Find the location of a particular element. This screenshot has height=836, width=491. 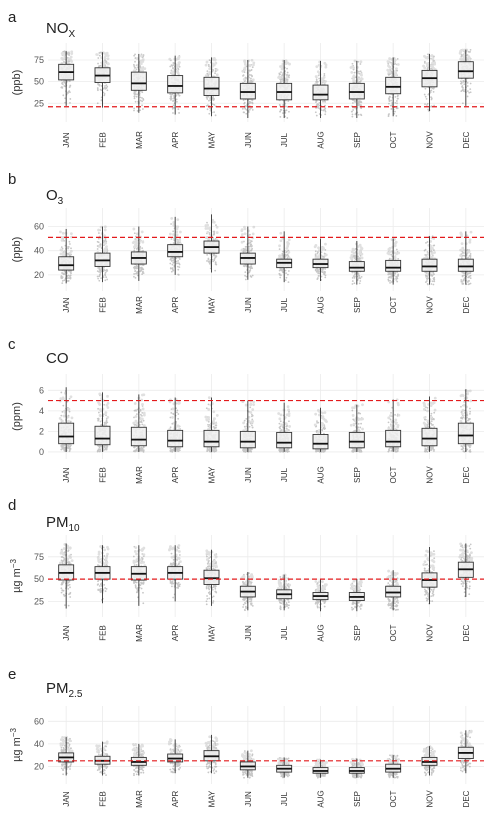

x-tick-label: JAN is located at coordinates (66, 304).